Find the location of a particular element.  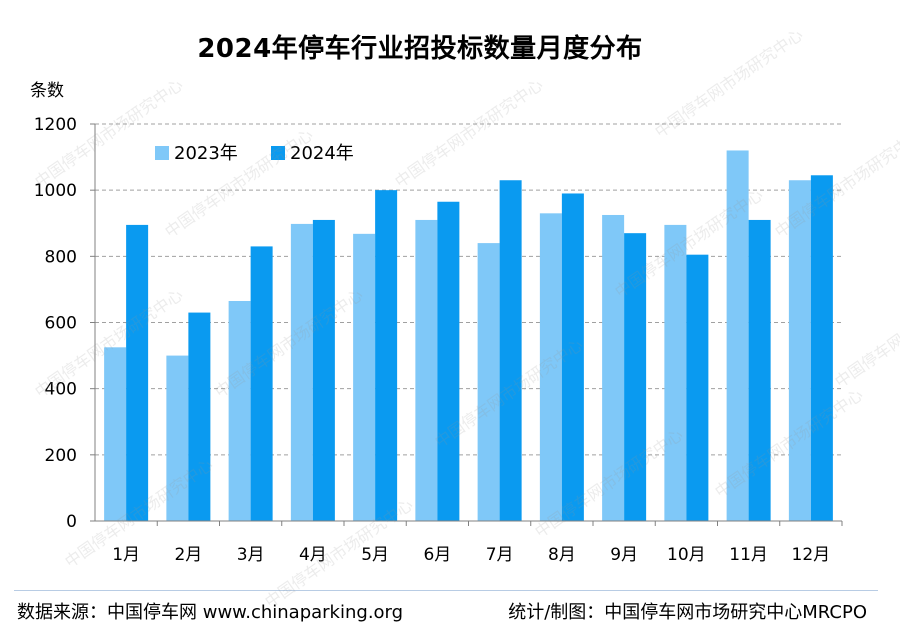

legend: 2023年 2024年 is located at coordinates (254, 153).